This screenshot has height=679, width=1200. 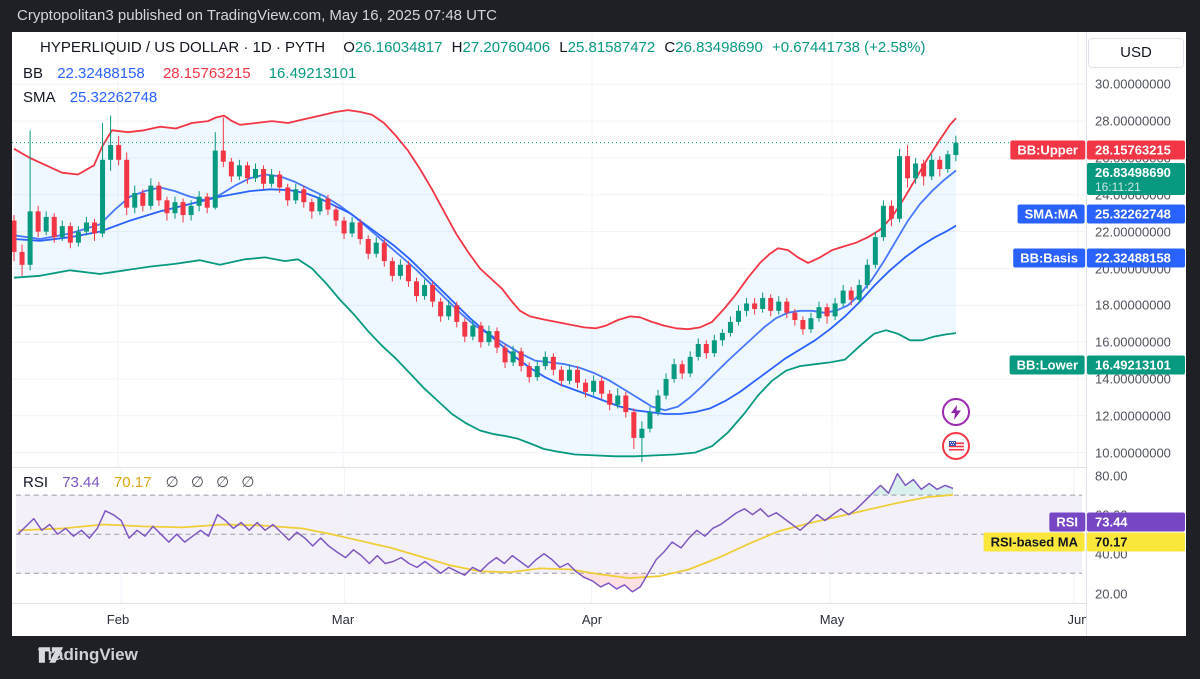 What do you see at coordinates (1133, 305) in the screenshot?
I see `price-tick-18: 18.00000000` at bounding box center [1133, 305].